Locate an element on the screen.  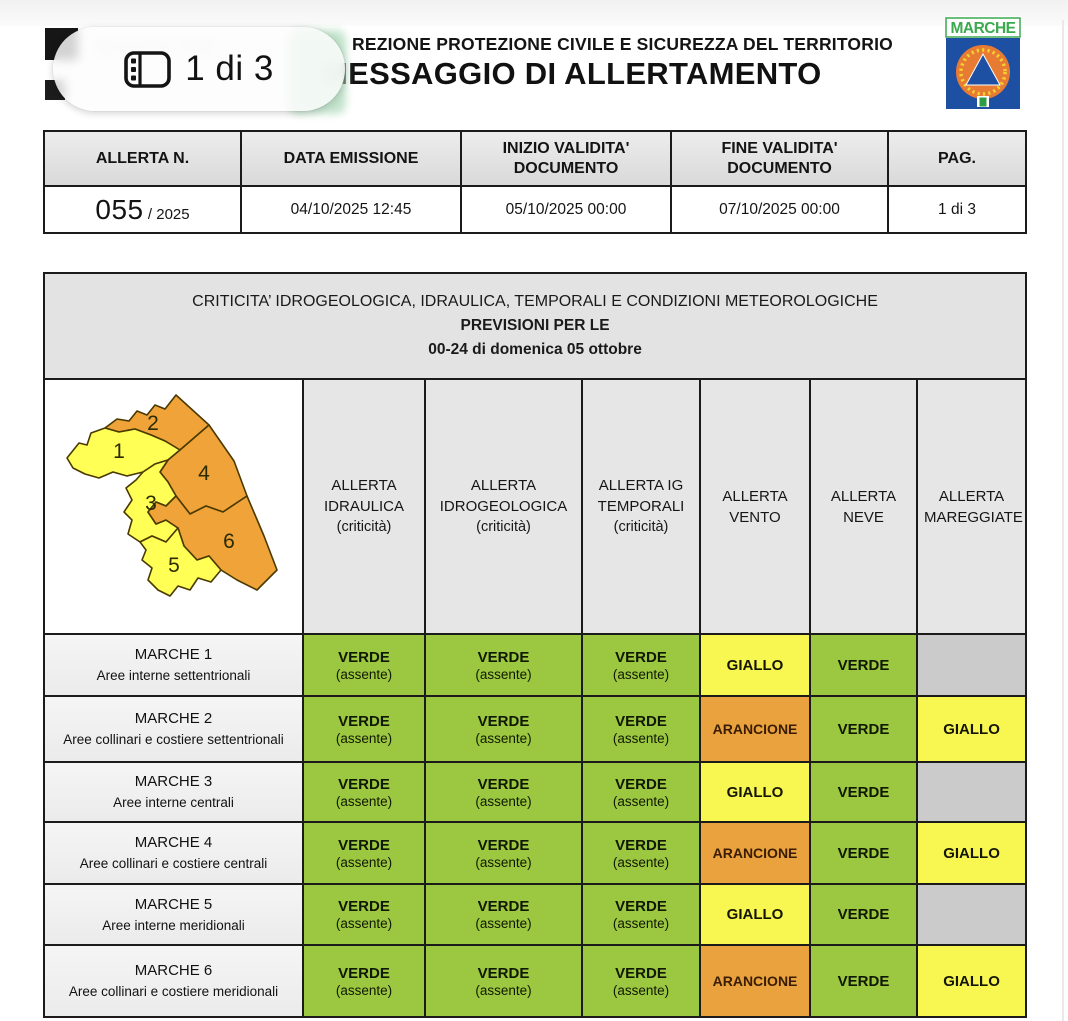
alert-year: / 2025 is located at coordinates (168, 214).